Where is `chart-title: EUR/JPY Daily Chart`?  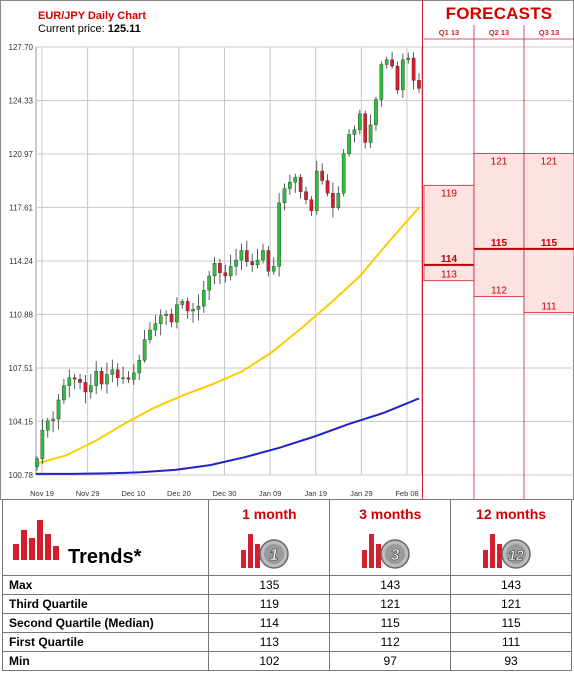 chart-title: EUR/JPY Daily Chart is located at coordinates (92, 16).